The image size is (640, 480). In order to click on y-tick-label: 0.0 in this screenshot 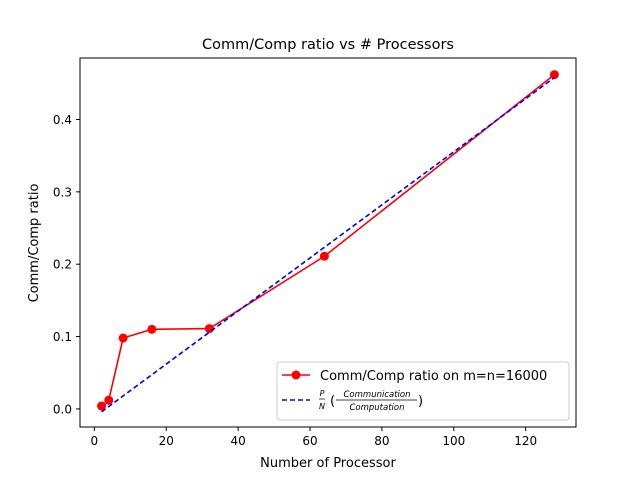, I will do `click(62, 409)`.